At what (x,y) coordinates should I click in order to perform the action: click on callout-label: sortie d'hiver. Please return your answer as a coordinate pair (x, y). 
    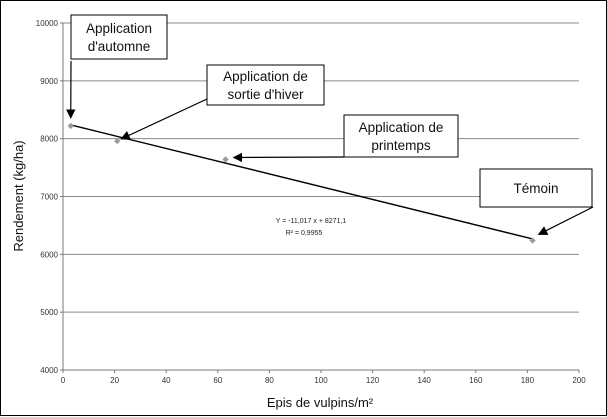
    Looking at the image, I should click on (265, 94).